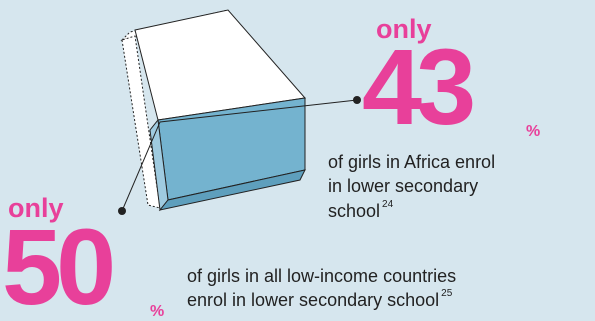 The height and width of the screenshot is (321, 595). I want to click on footnote-ref: 25, so click(447, 293).